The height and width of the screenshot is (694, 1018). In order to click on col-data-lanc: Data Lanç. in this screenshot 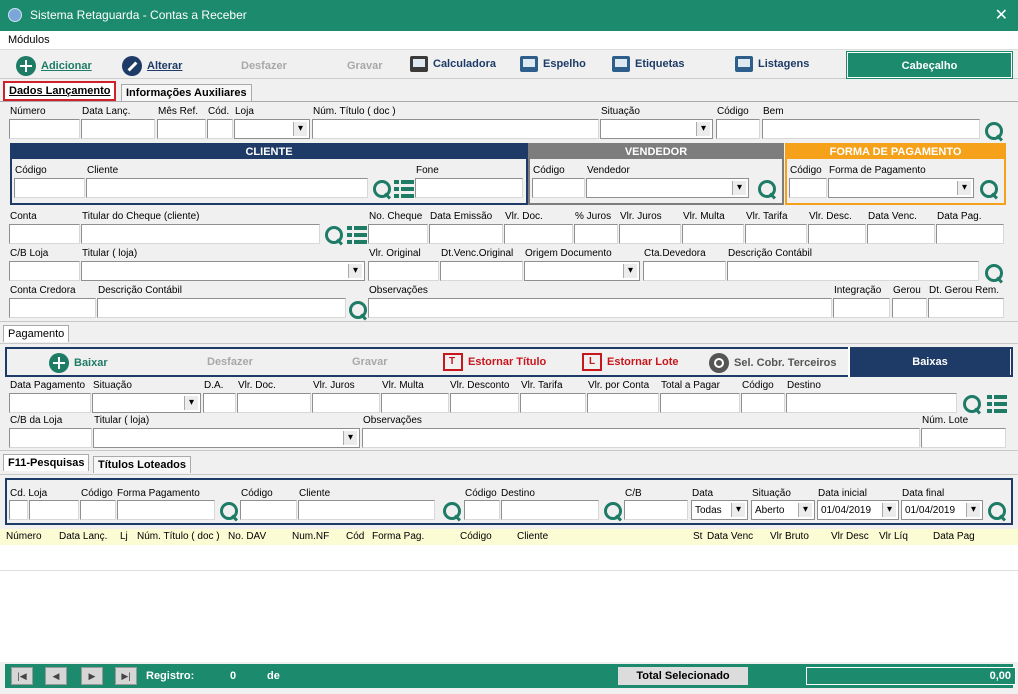, I will do `click(83, 536)`.